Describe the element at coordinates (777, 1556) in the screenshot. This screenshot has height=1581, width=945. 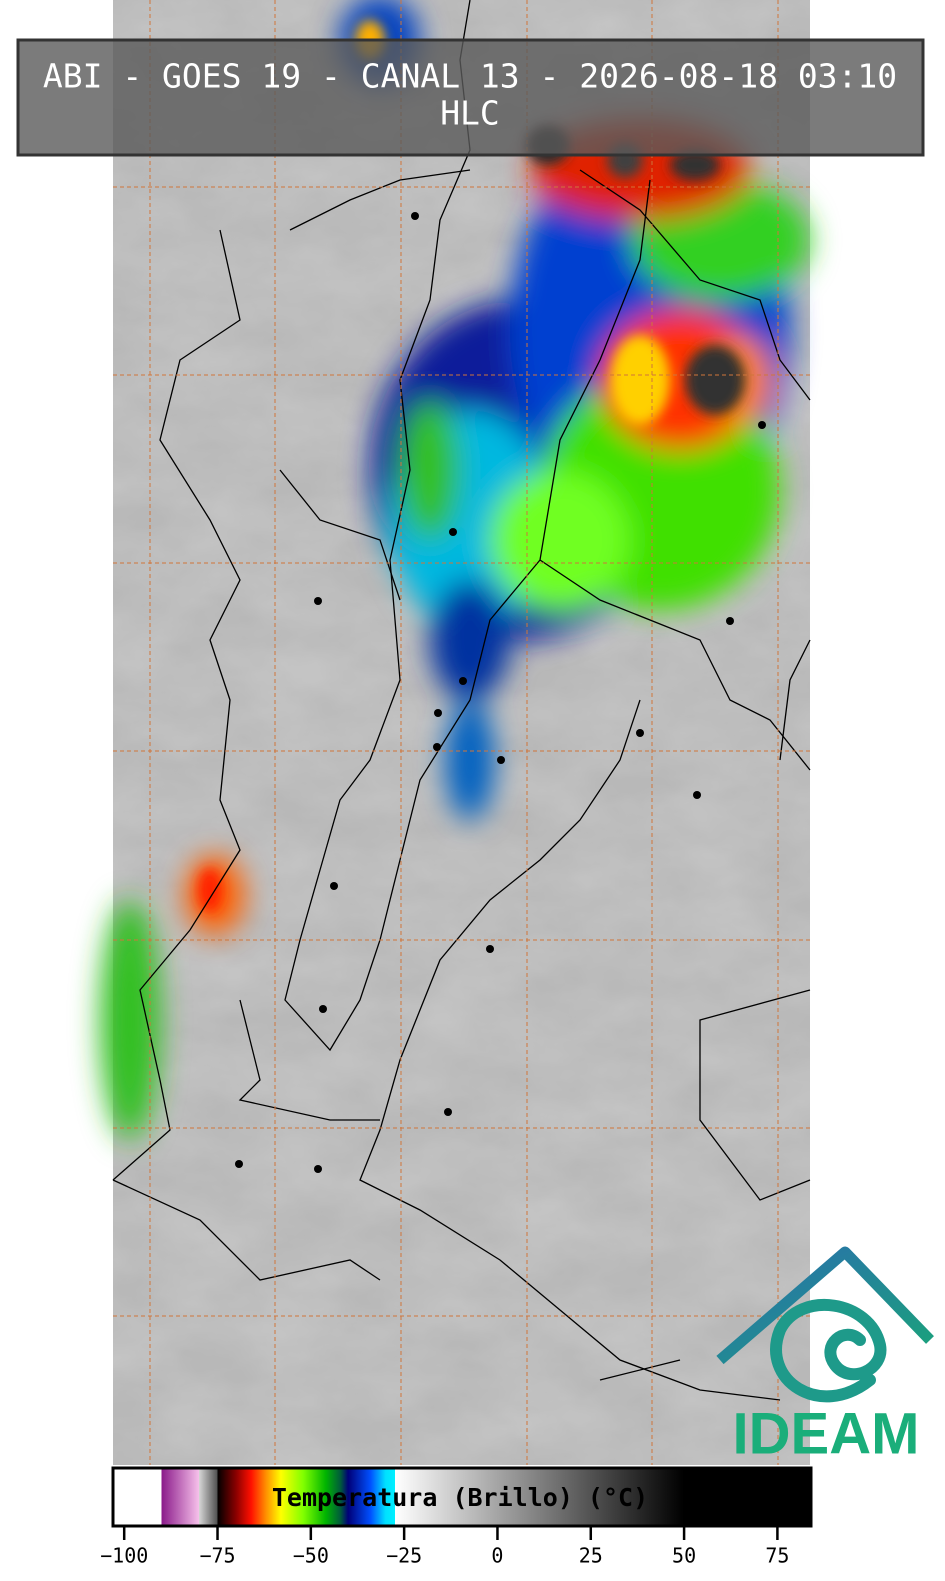
I see `tick-label: 75` at that location.